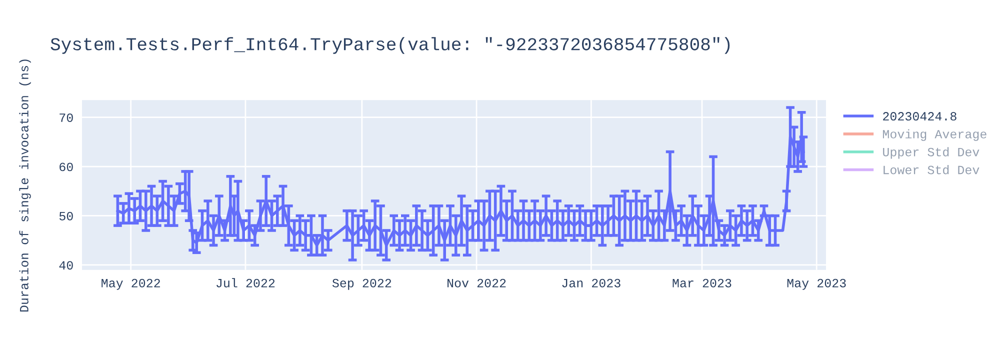  Describe the element at coordinates (66, 216) in the screenshot. I see `y-tick-label: 50` at that location.